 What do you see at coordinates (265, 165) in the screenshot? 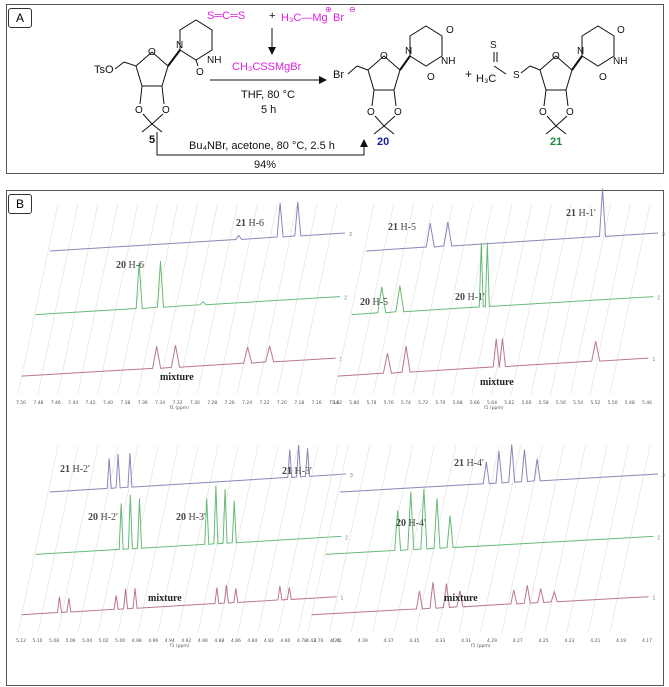
I see `yield-label: 94%` at bounding box center [265, 165].